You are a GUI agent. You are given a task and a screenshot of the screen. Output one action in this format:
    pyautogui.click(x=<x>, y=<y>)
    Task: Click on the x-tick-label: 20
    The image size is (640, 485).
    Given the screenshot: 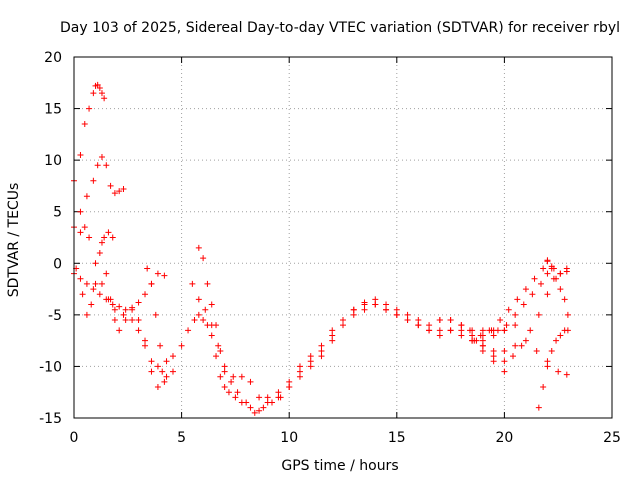 What is the action you would take?
    pyautogui.click(x=504, y=438)
    